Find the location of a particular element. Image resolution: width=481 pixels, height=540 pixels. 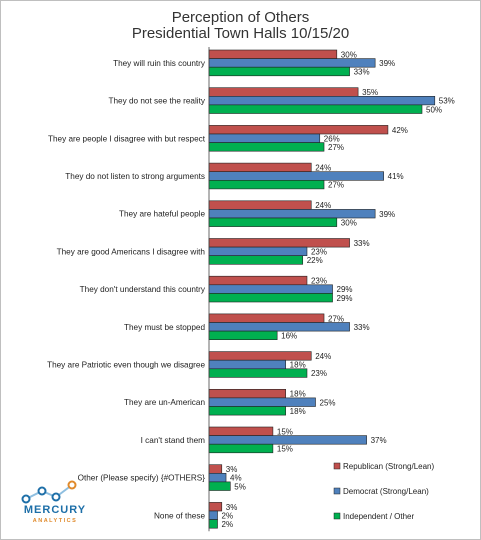

legend-label: Democrat (Strong/Lean) is located at coordinates (386, 491).